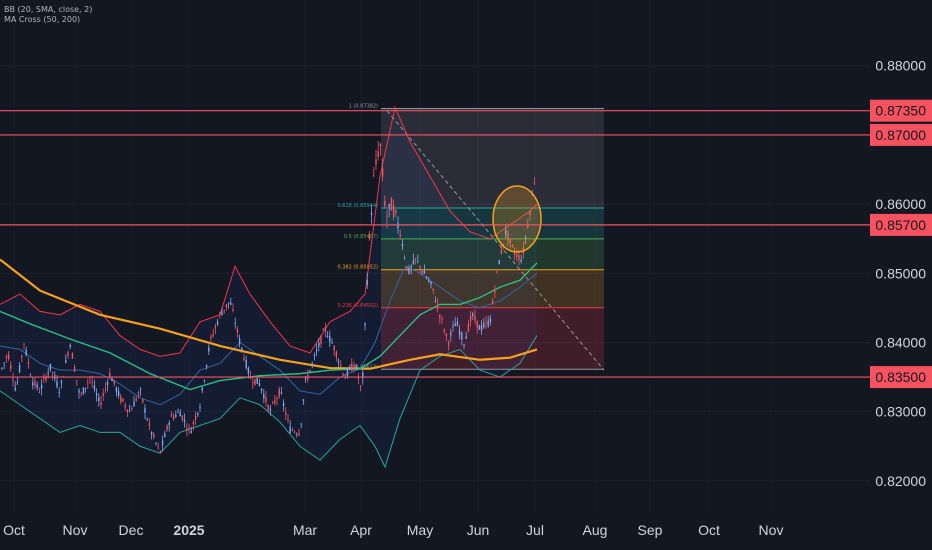  What do you see at coordinates (900, 135) in the screenshot?
I see `price-level-label: 0.87000` at bounding box center [900, 135].